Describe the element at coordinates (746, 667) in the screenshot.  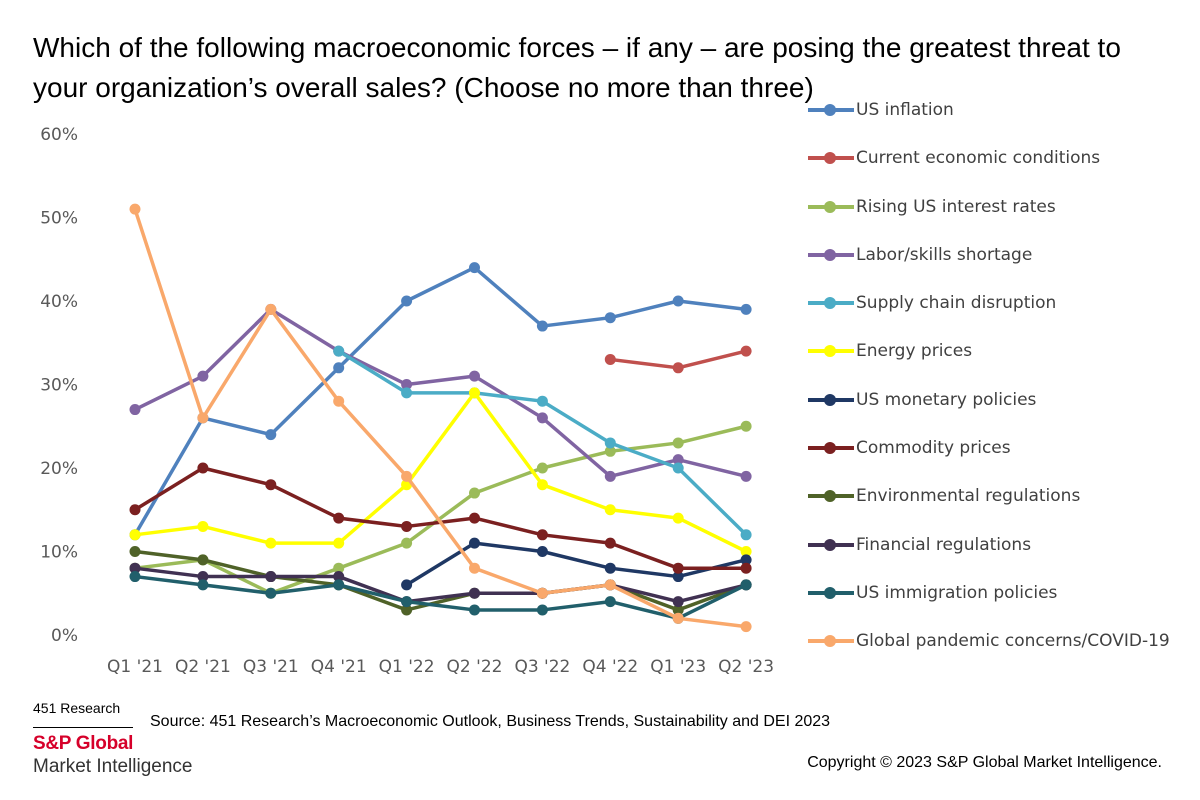
I see `x-tick-label: Q2 '23` at that location.